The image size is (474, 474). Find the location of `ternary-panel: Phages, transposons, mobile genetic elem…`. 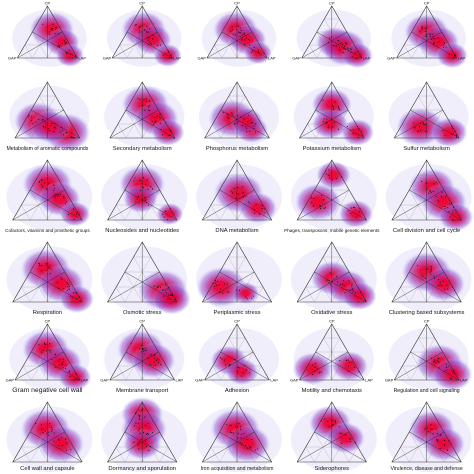

ternary-panel: Phages, transposons, mobile genetic elem… is located at coordinates (332, 196).